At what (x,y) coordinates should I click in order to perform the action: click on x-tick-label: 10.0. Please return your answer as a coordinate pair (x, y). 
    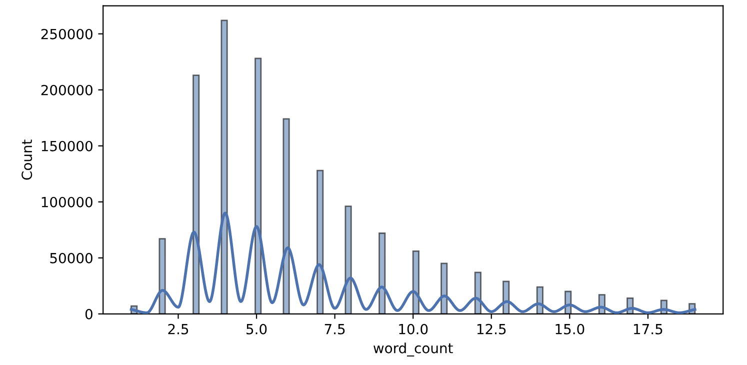
    Looking at the image, I should click on (413, 329).